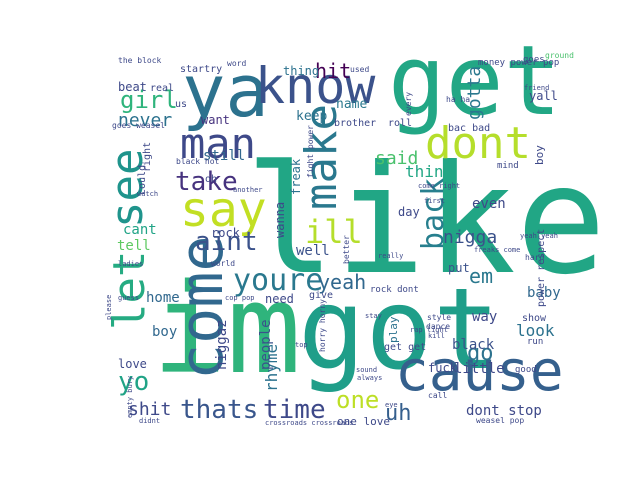 The height and width of the screenshot is (480, 640). What do you see at coordinates (223, 263) in the screenshot?
I see `cloud-word-world: world` at bounding box center [223, 263].